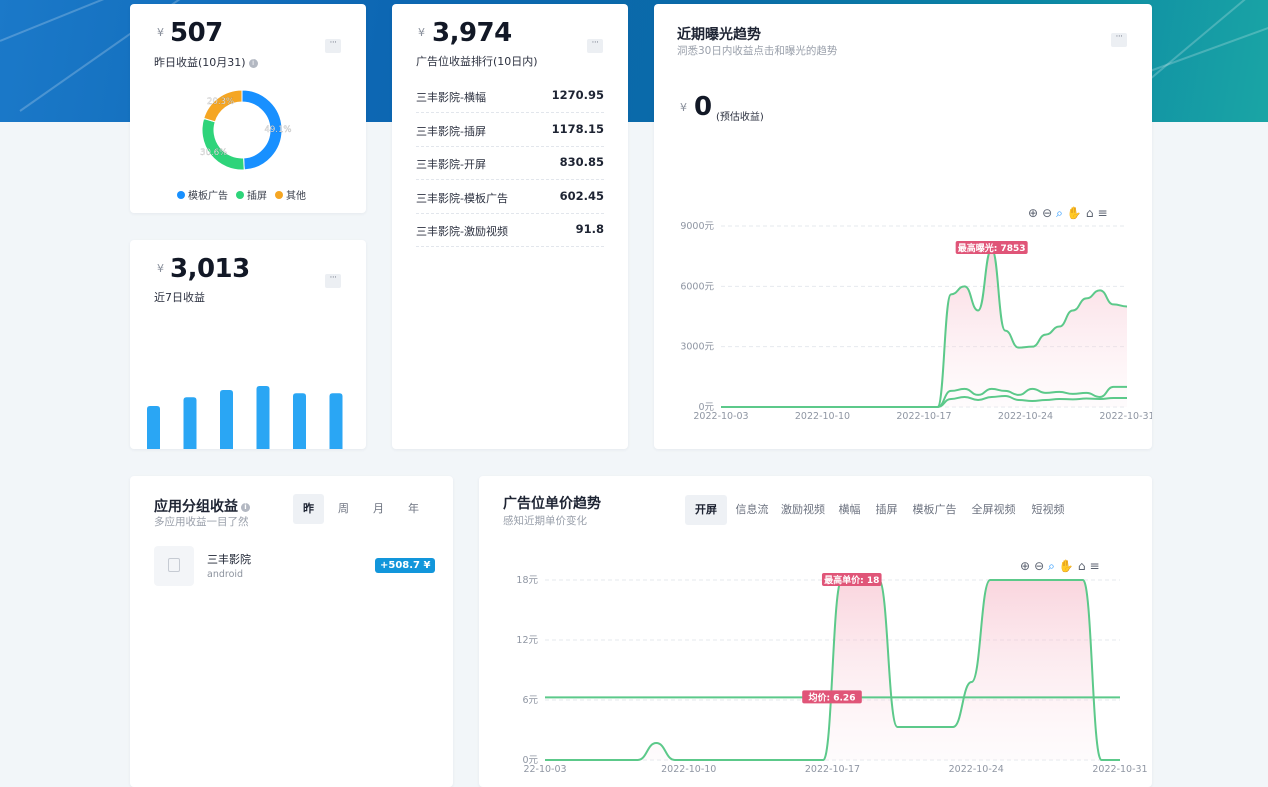  Describe the element at coordinates (248, 344) in the screenshot. I see `week-revenue-card: ¥ 3,013 近7日收益 ···` at that location.